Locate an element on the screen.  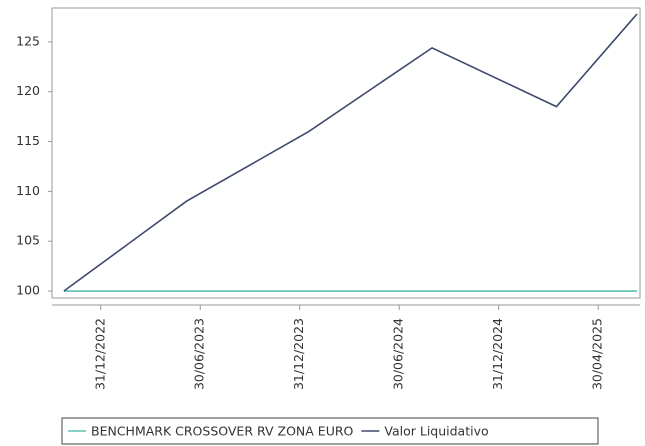
y-tick-label: 105 is located at coordinates (28, 240).